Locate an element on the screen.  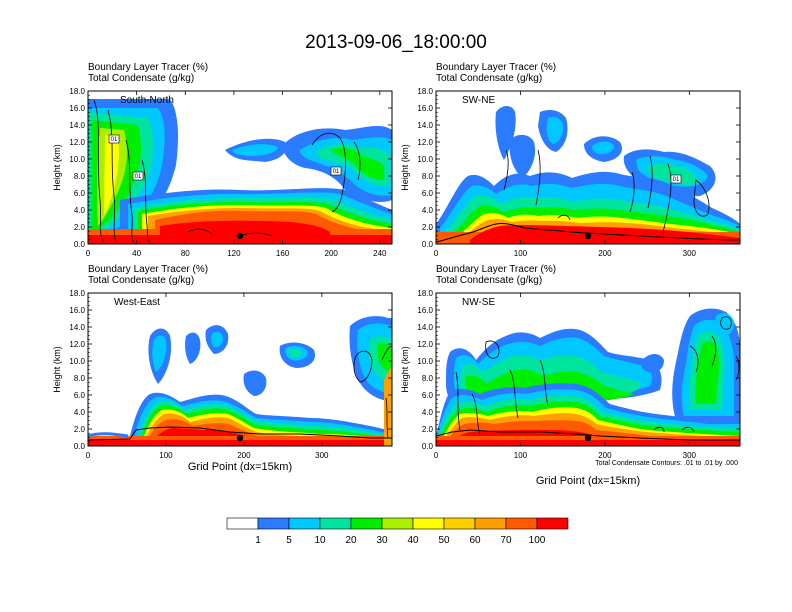
panel-title: NW-SE is located at coordinates (478, 302).